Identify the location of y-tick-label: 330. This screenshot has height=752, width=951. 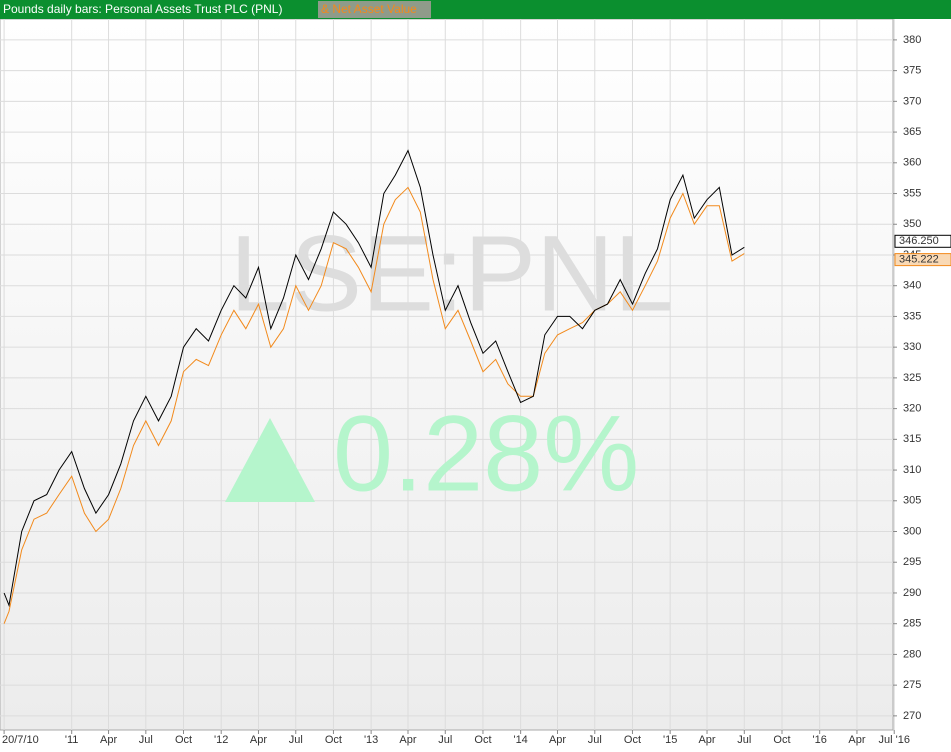
(912, 347).